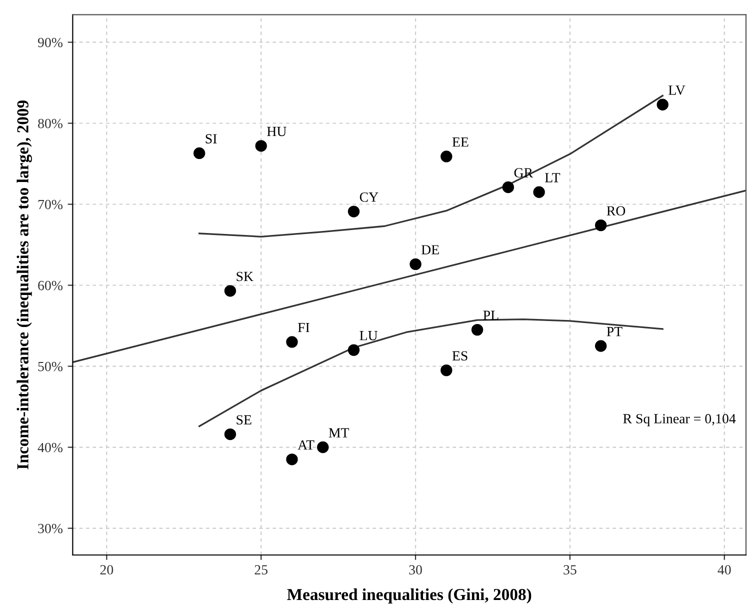 The image size is (748, 608). What do you see at coordinates (415, 569) in the screenshot?
I see `x-tick-label: 30` at bounding box center [415, 569].